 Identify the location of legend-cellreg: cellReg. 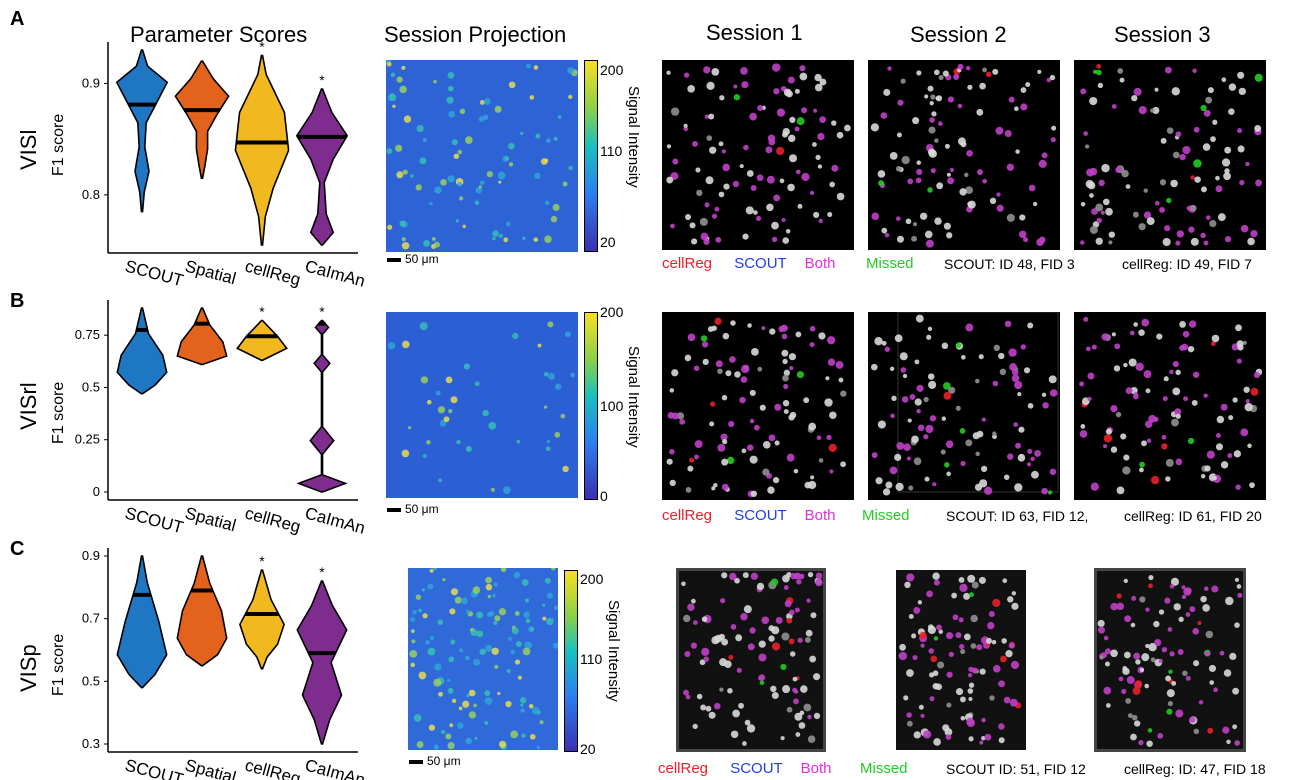
(687, 263).